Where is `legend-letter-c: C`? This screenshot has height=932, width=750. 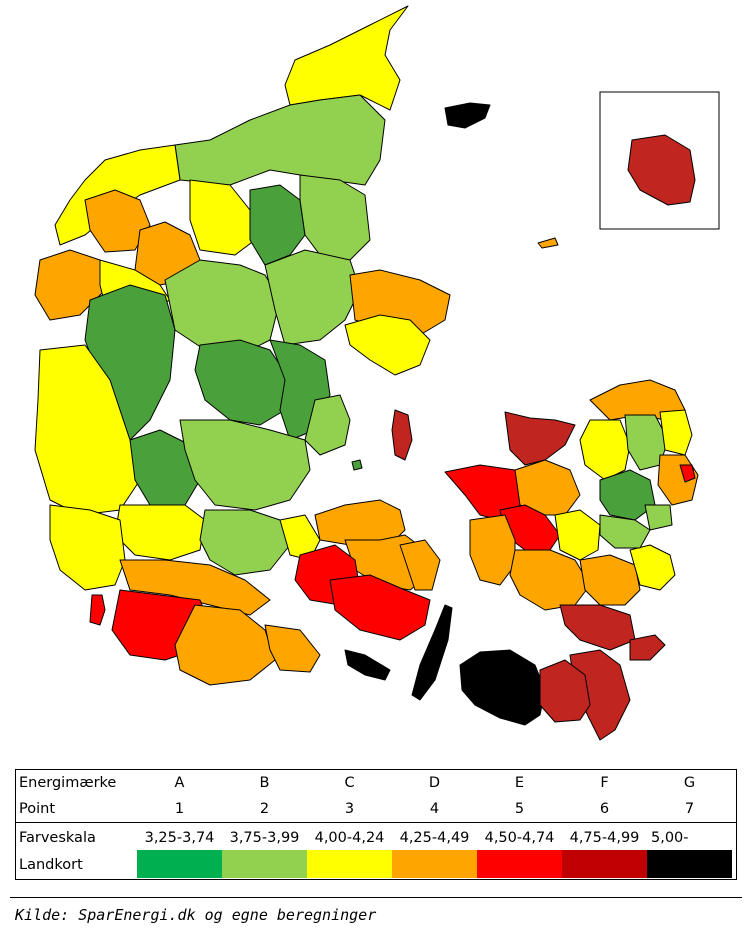 legend-letter-c: C is located at coordinates (349, 783).